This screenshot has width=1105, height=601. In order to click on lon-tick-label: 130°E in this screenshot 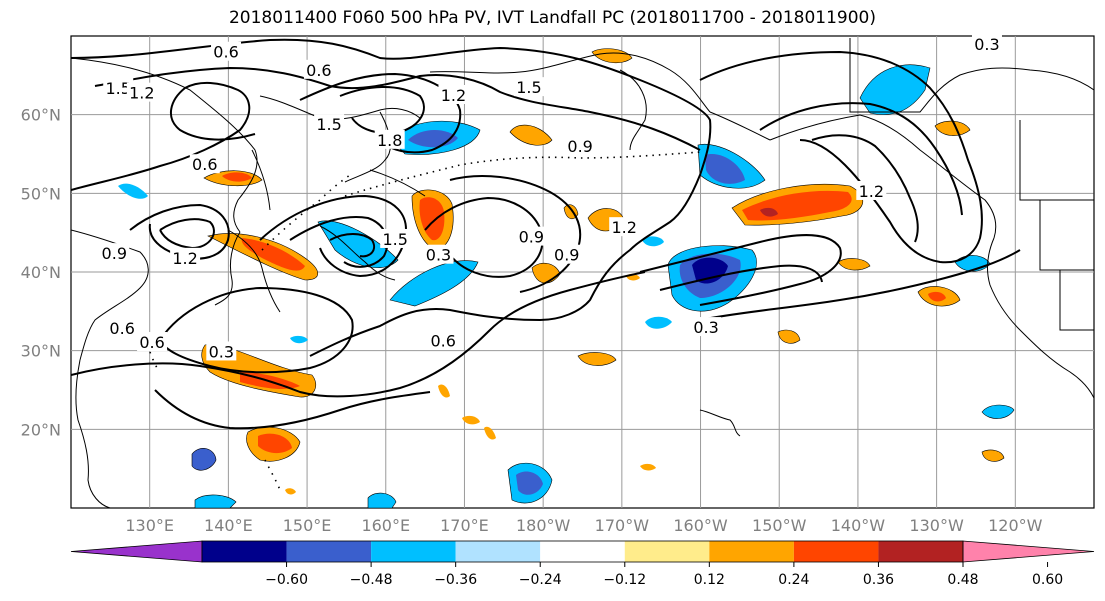, I will do `click(149, 525)`.